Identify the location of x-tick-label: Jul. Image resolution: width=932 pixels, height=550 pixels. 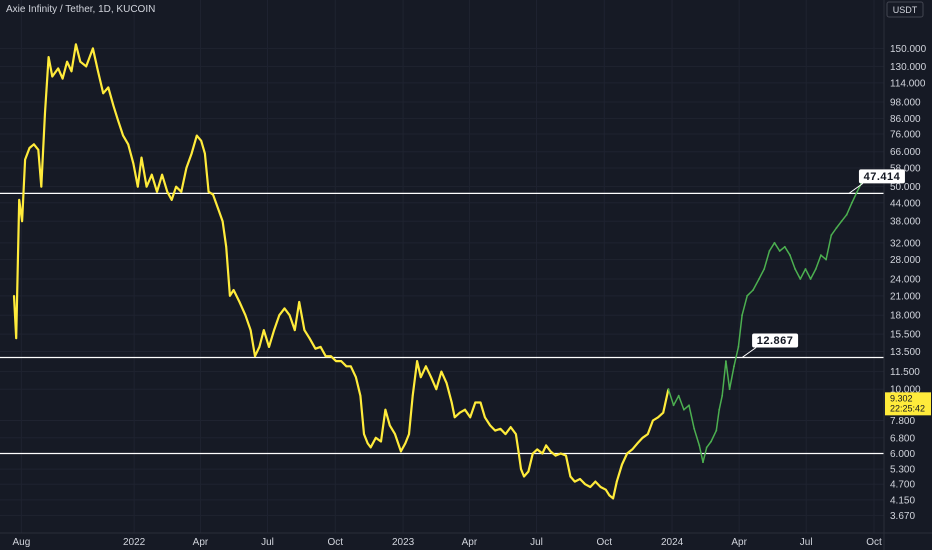
(806, 542).